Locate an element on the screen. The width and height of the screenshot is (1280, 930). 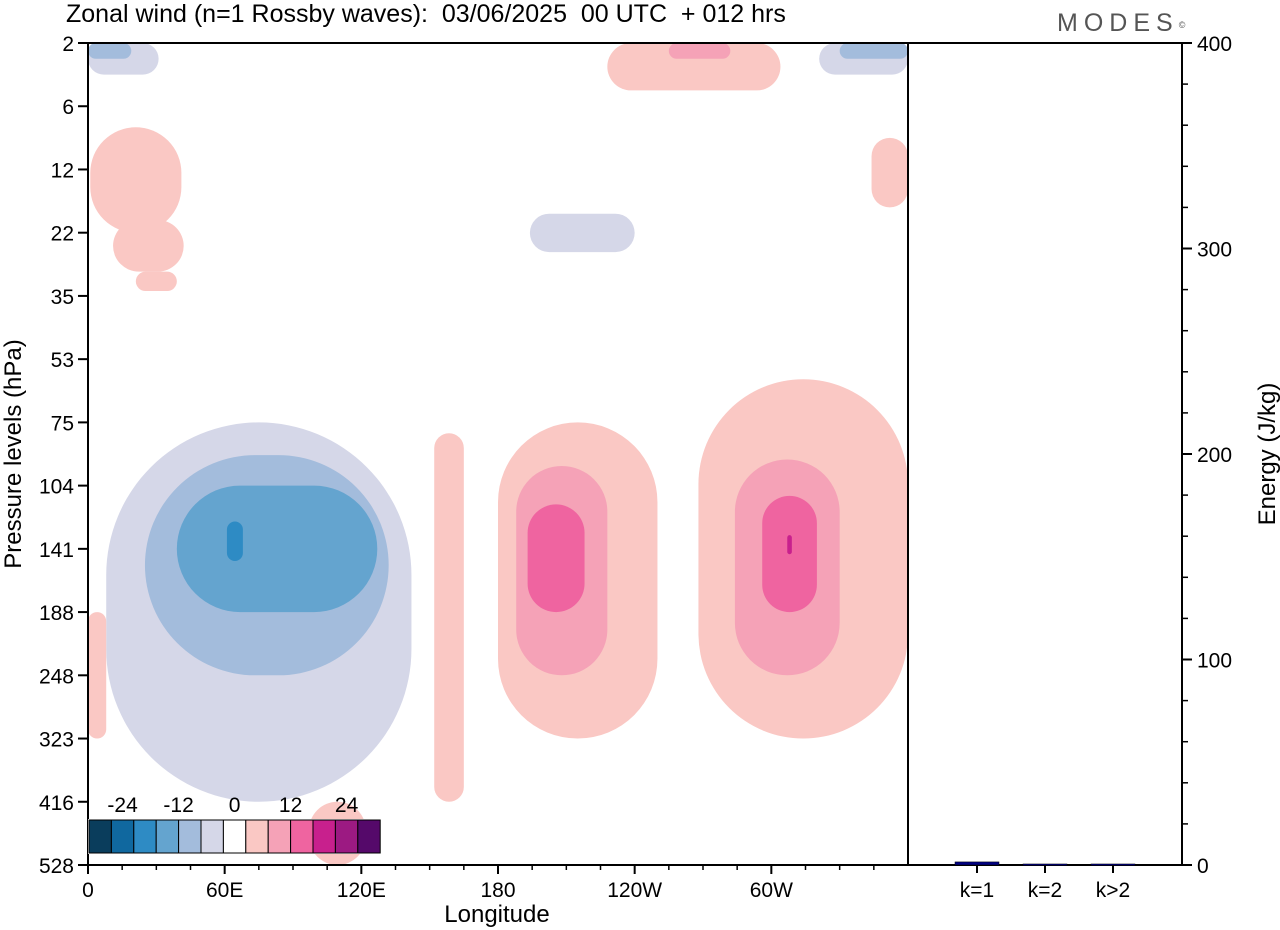
y-tick-label: 141 is located at coordinates (56, 550).